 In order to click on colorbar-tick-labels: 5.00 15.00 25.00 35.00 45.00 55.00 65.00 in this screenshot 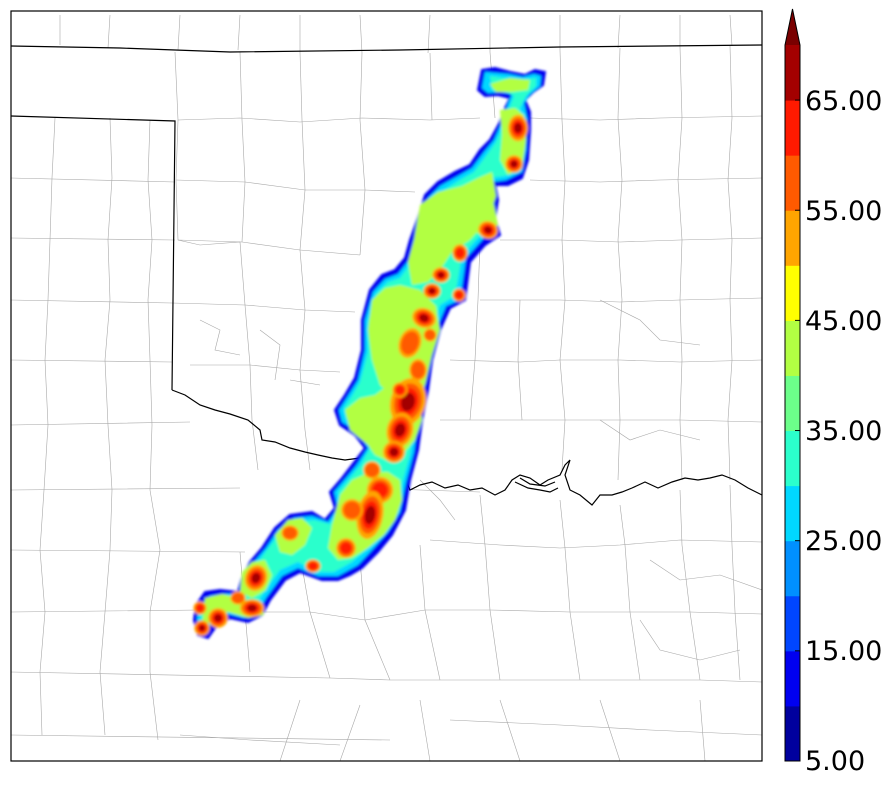, I will do `click(843, 431)`.